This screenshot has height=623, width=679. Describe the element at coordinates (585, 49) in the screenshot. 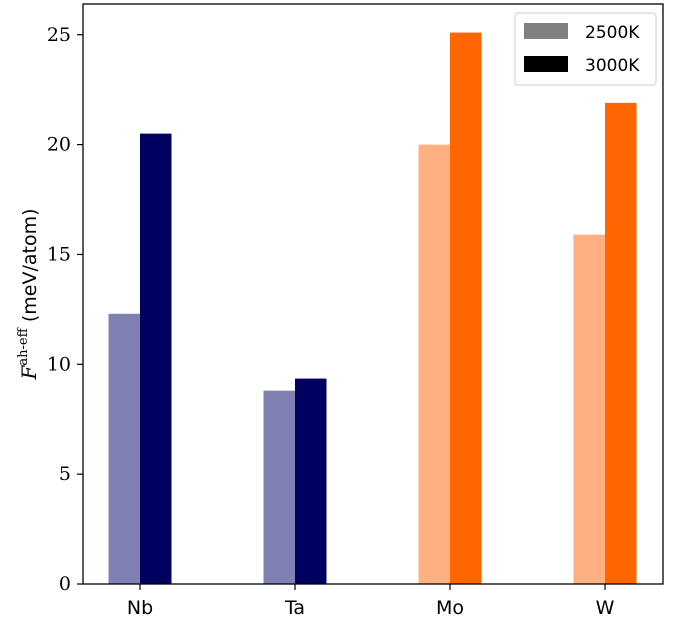

I see `legend: 2500K 3000K` at that location.